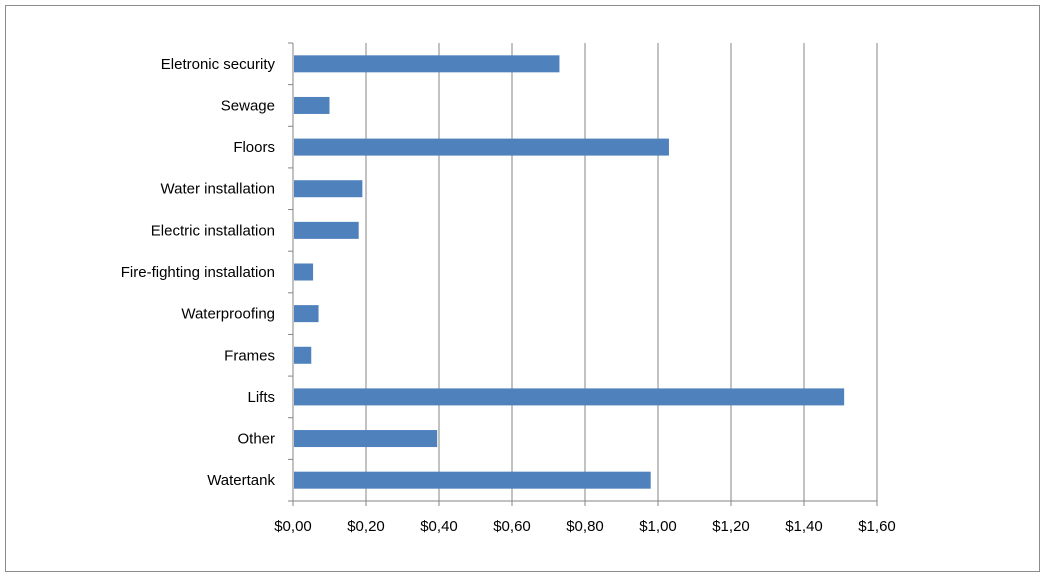 The width and height of the screenshot is (1047, 579). I want to click on x-tick-label: $1,60, so click(877, 526).